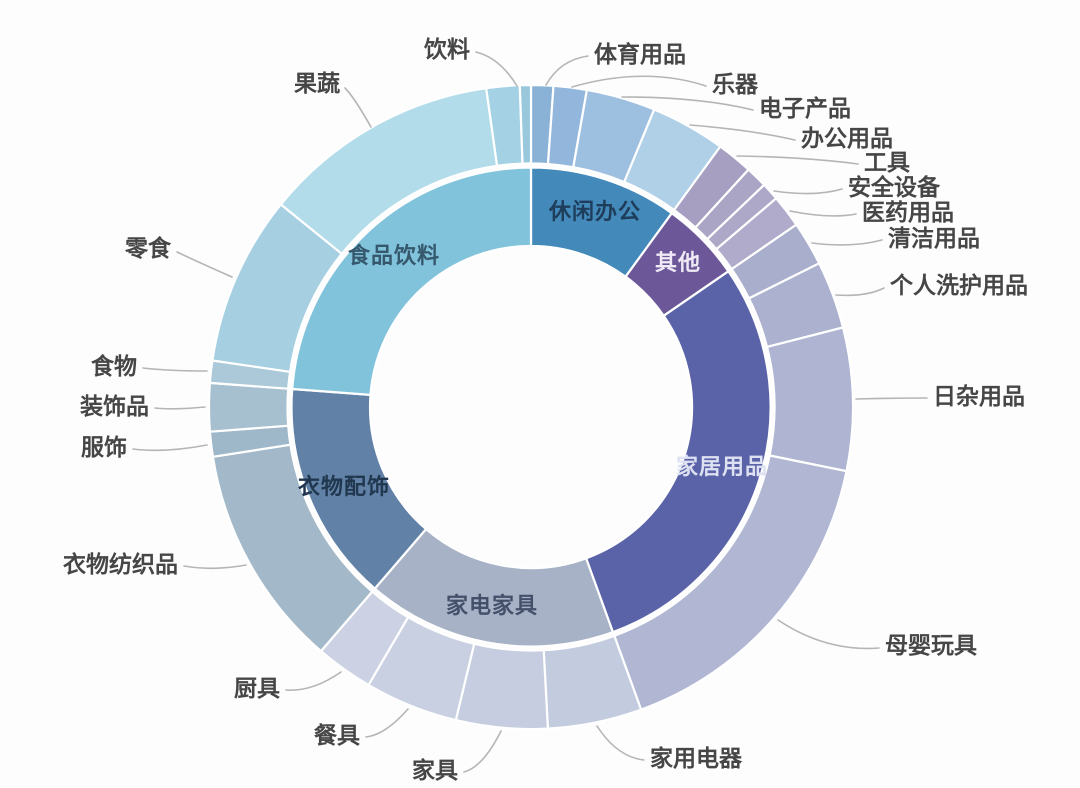 The width and height of the screenshot is (1080, 788). I want to click on label-fruits-vegetables: 果蔬, so click(317, 83).